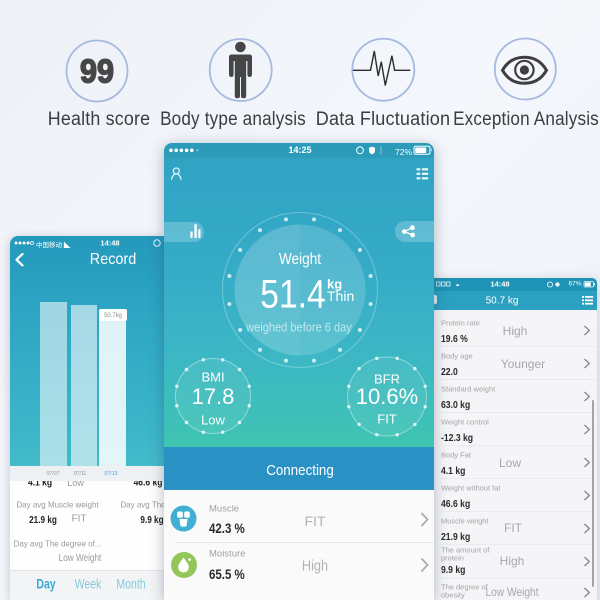 The width and height of the screenshot is (600, 600). Describe the element at coordinates (97, 71) in the screenshot. I see `svg-text: 99` at that location.